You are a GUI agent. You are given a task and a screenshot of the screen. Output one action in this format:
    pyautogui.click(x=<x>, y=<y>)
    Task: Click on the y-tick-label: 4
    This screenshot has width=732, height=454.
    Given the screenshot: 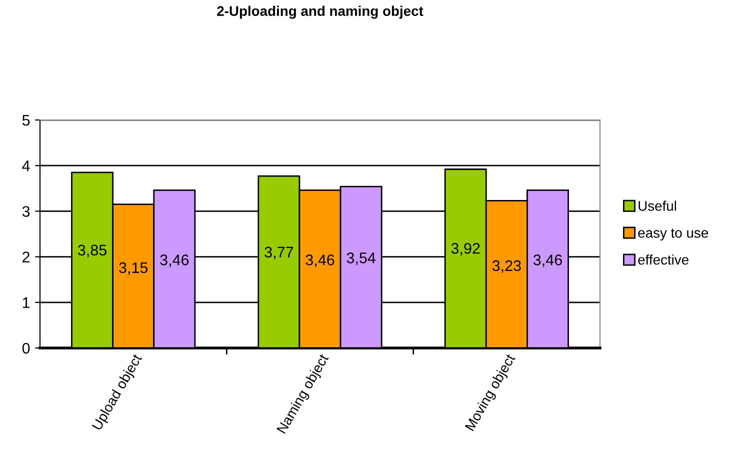 What is the action you would take?
    pyautogui.click(x=26, y=166)
    